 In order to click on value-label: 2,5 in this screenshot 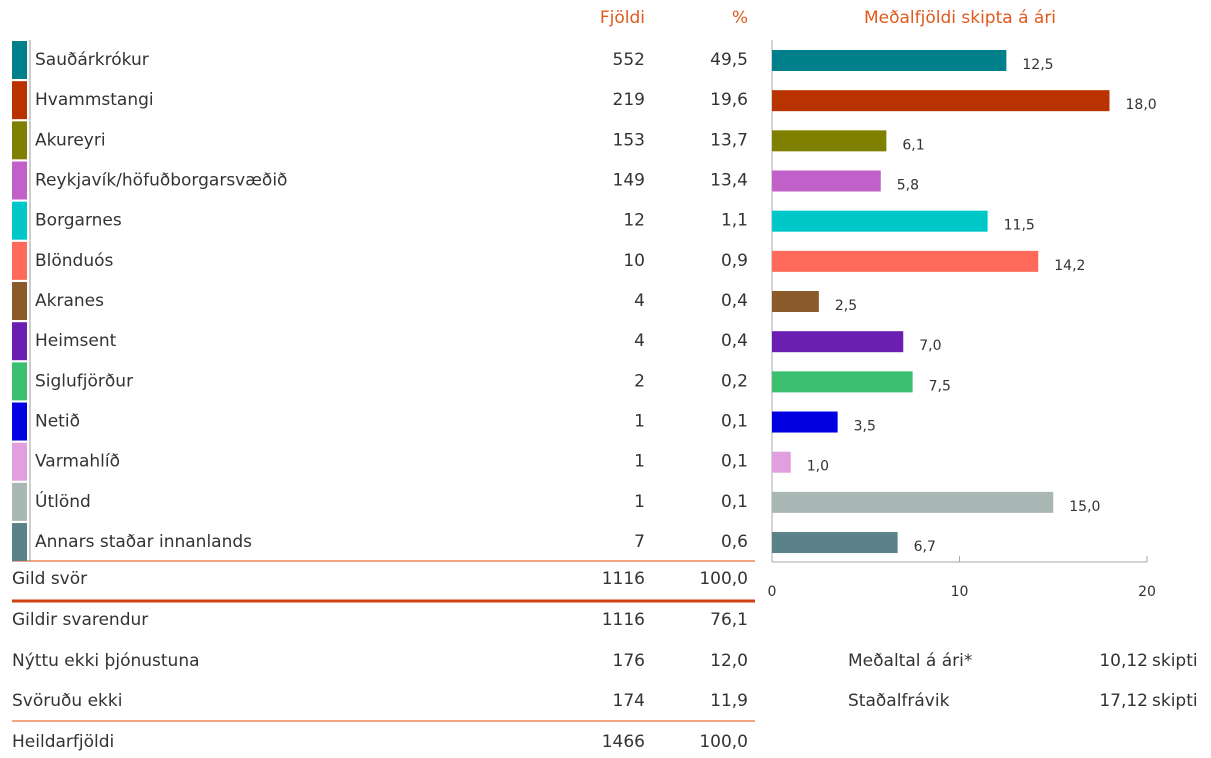, I will do `click(846, 306)`.